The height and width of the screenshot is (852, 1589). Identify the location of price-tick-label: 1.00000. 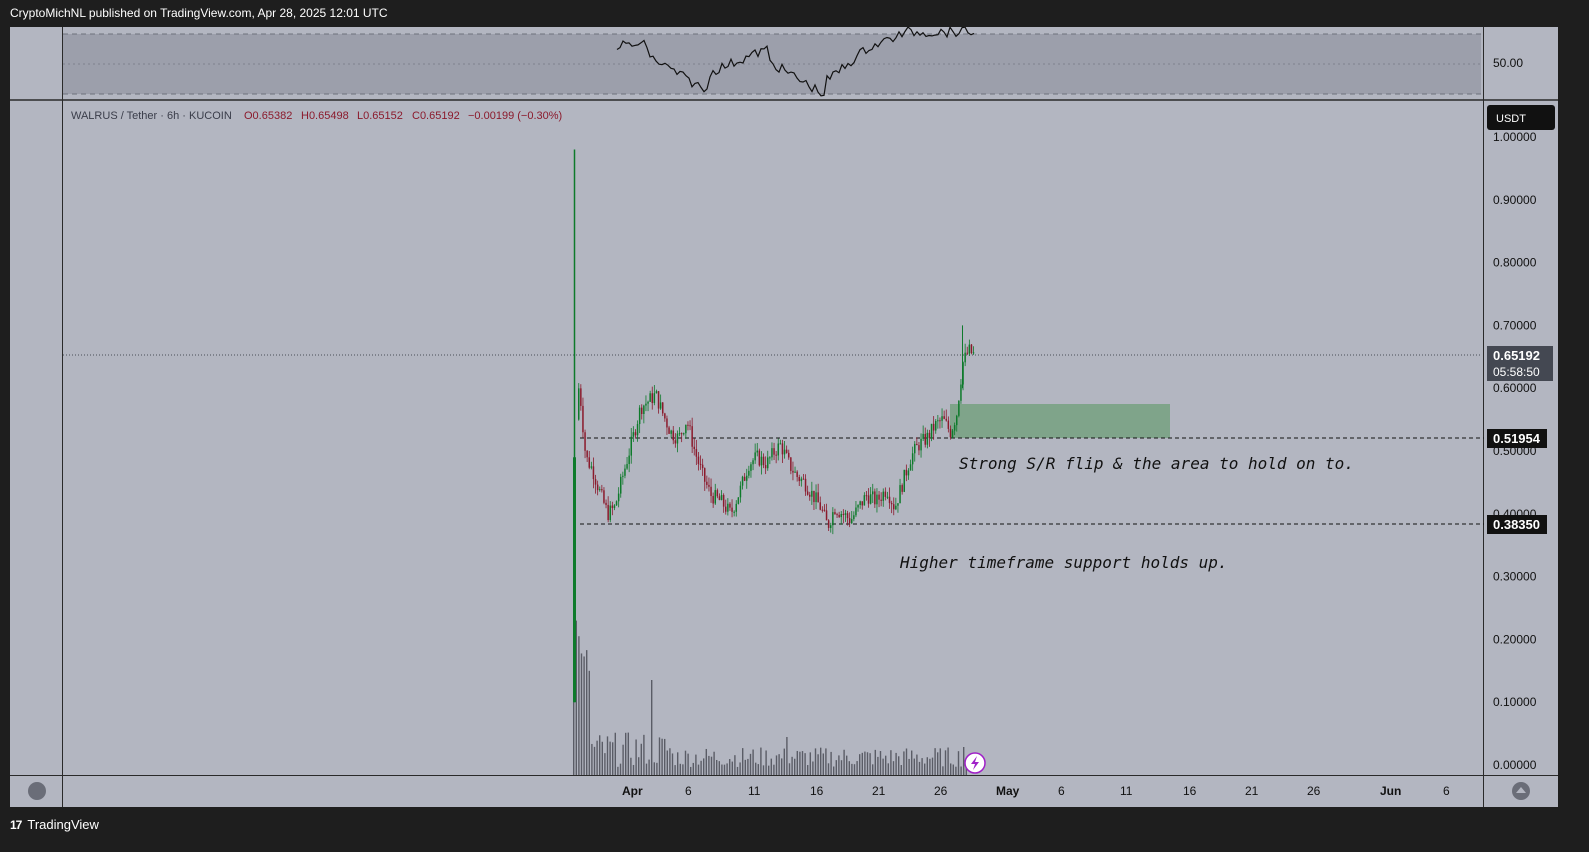
(1515, 137).